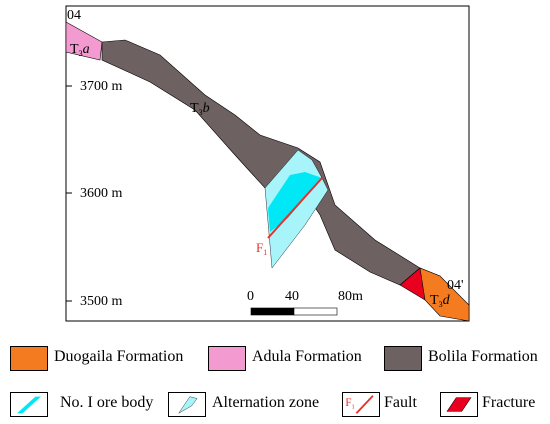 The width and height of the screenshot is (550, 424). I want to click on ore-body-i, so click(295, 202).